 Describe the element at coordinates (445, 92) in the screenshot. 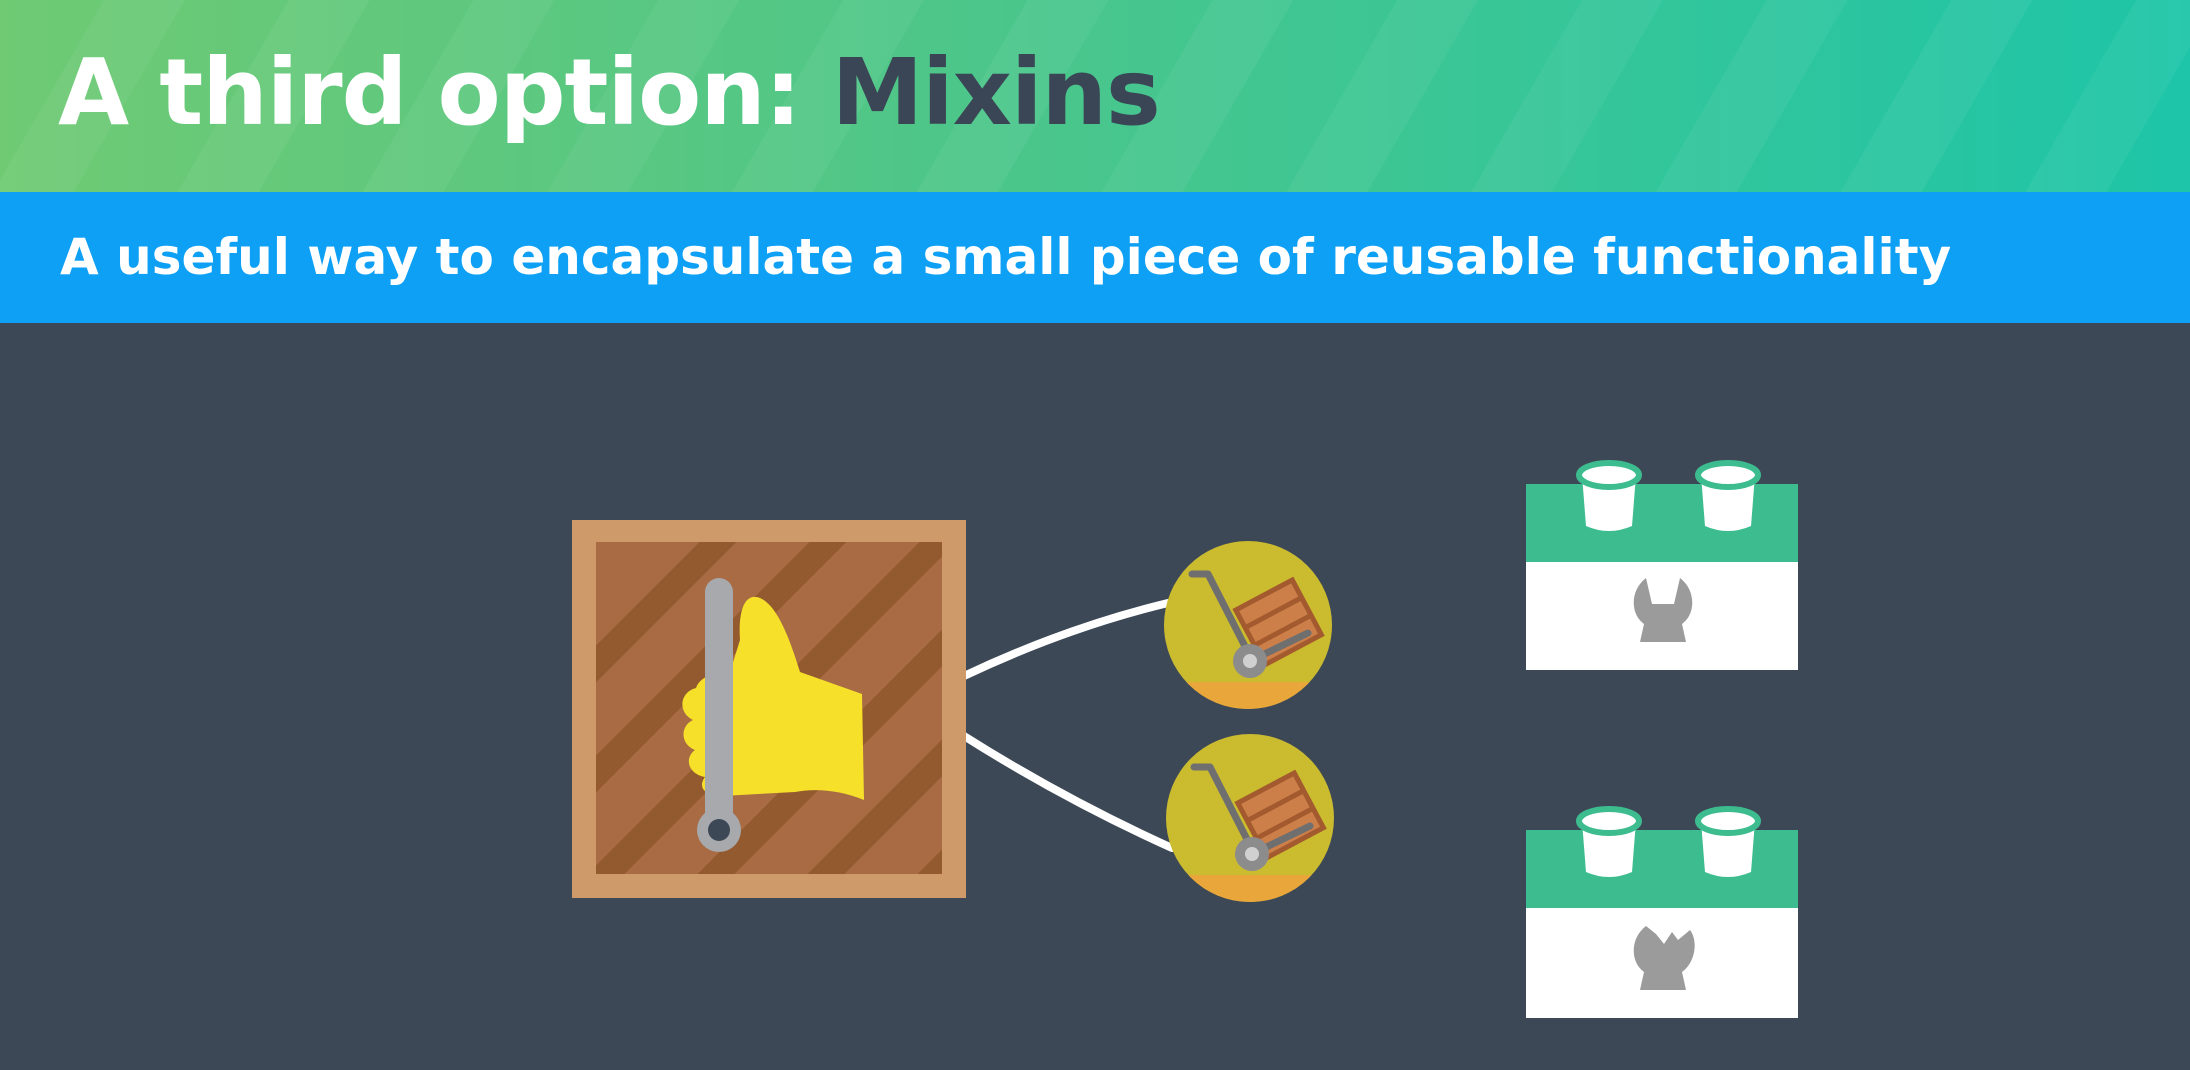

I see `title-prefix: A third option:` at that location.